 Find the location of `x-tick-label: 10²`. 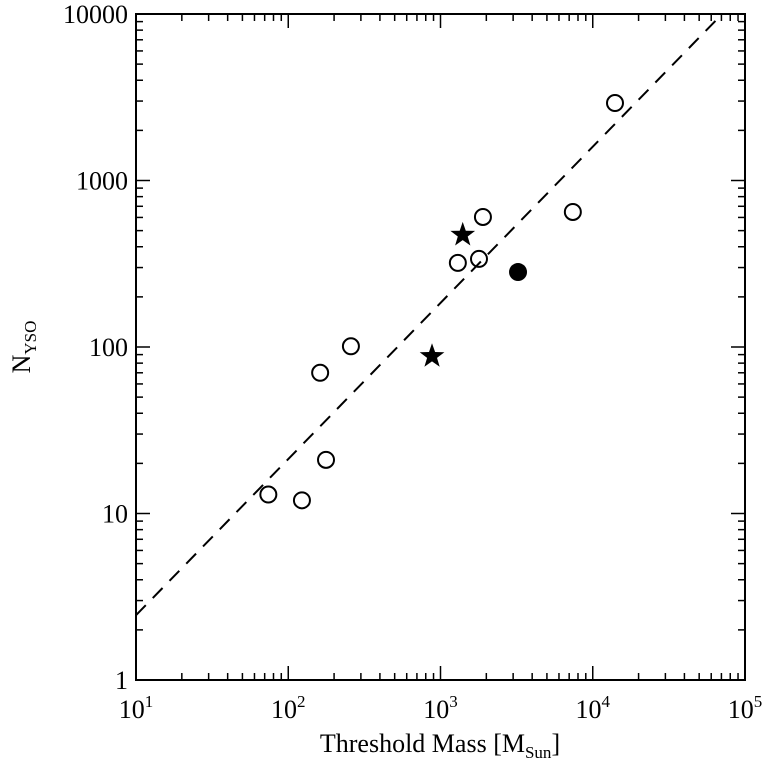

x-tick-label: 10² is located at coordinates (288, 708).